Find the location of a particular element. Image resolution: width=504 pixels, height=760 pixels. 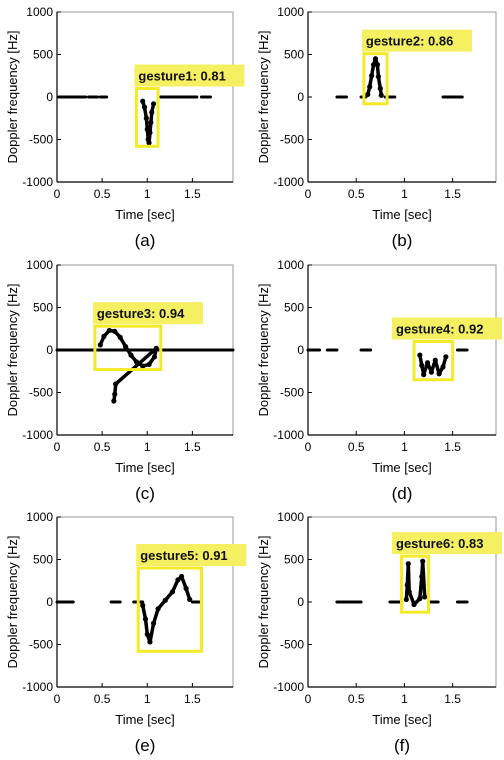

panel-label: (b) is located at coordinates (402, 240).